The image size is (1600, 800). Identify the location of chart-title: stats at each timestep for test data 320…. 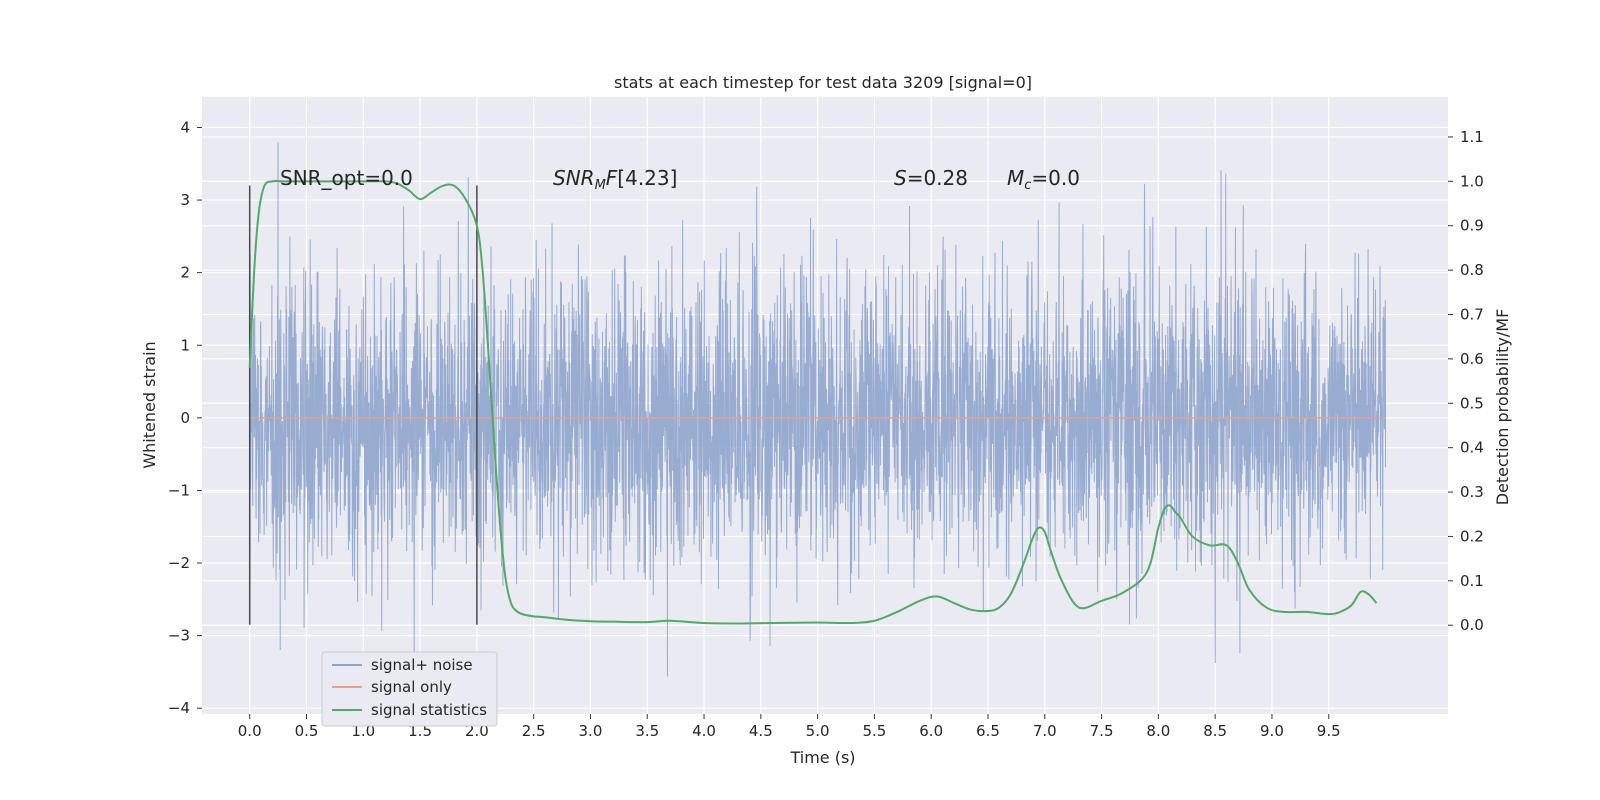
(823, 82).